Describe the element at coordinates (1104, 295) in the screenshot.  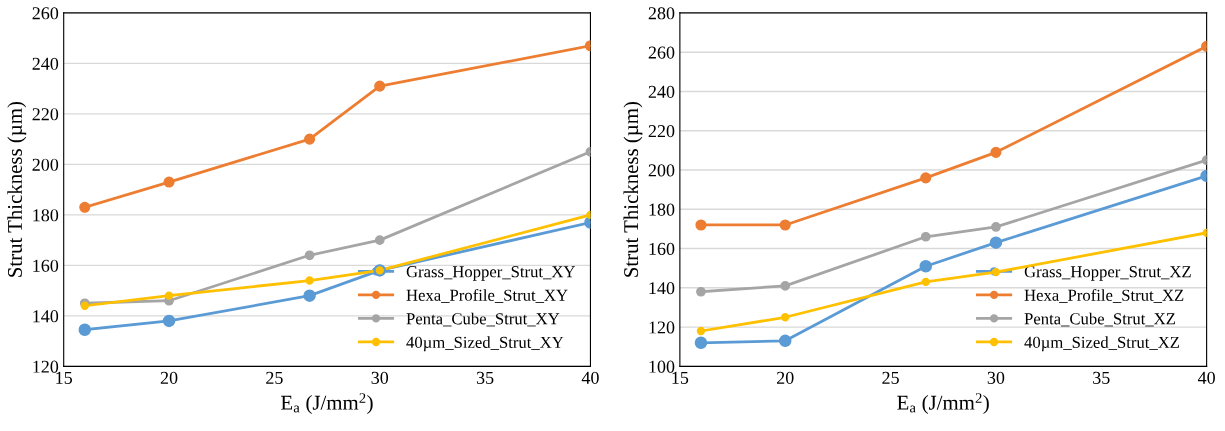
I see `legend-label: Hexa_Profile_Strut_XZ` at that location.